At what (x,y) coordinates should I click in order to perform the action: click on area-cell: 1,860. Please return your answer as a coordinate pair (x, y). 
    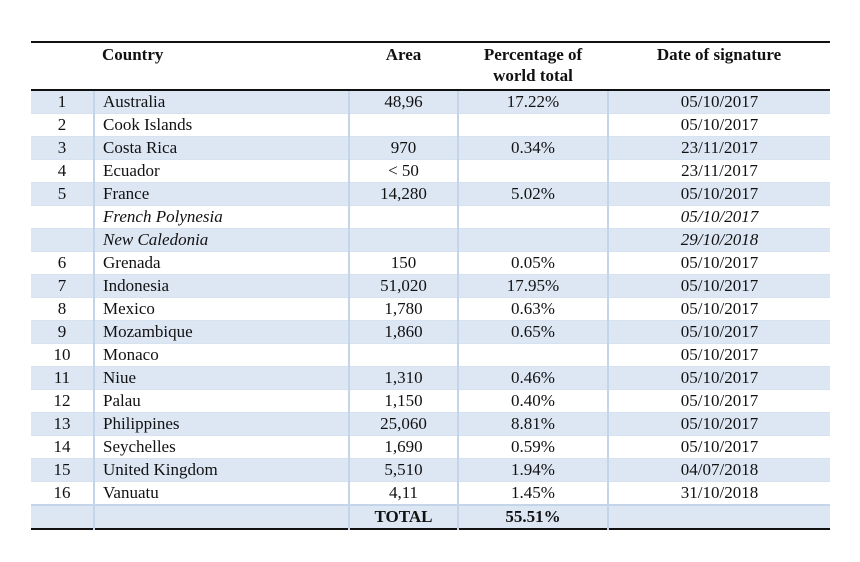
    Looking at the image, I should click on (403, 332).